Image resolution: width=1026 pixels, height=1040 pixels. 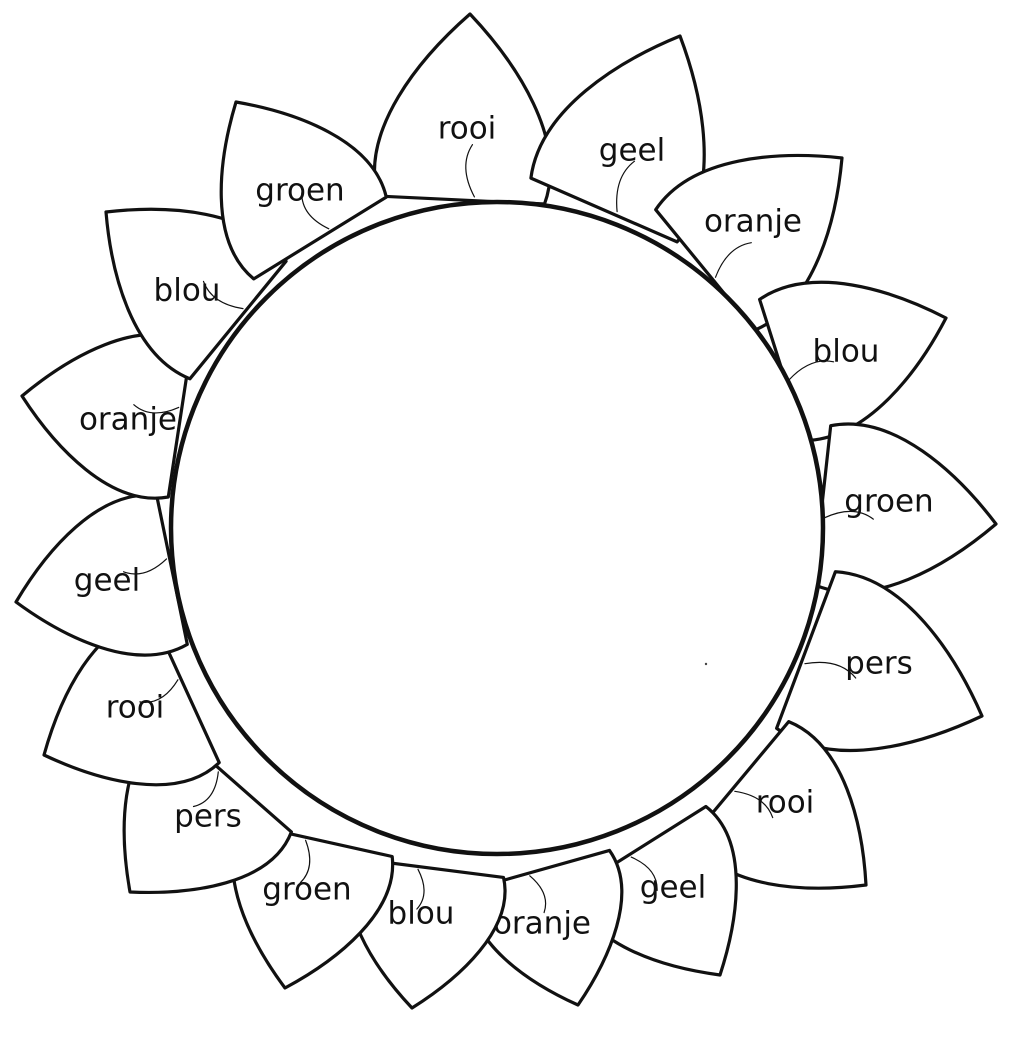 I want to click on petal: pers, so click(x=879, y=661).